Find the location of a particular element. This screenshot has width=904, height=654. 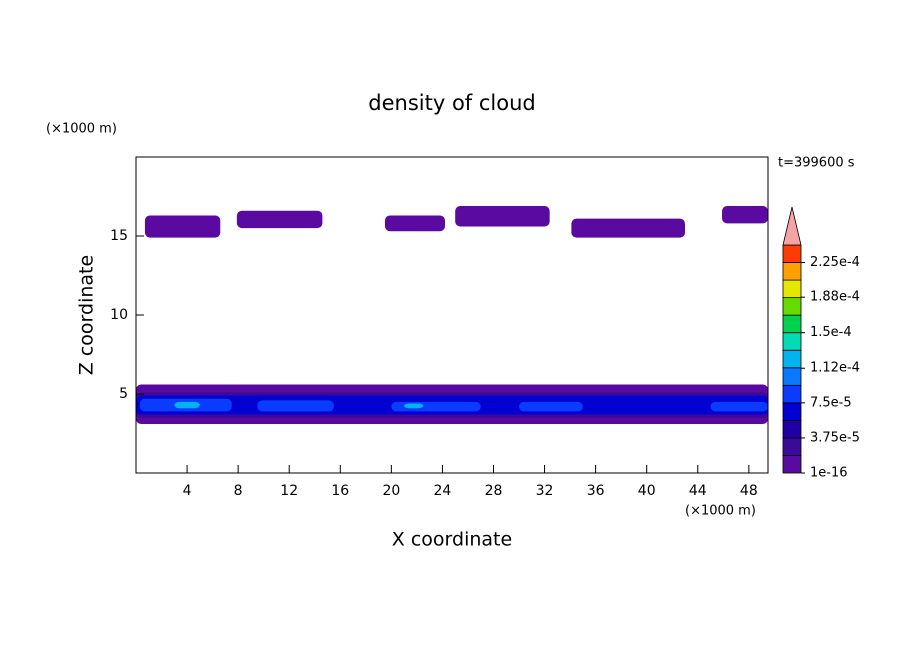

x-tick-label: 8 is located at coordinates (238, 491).